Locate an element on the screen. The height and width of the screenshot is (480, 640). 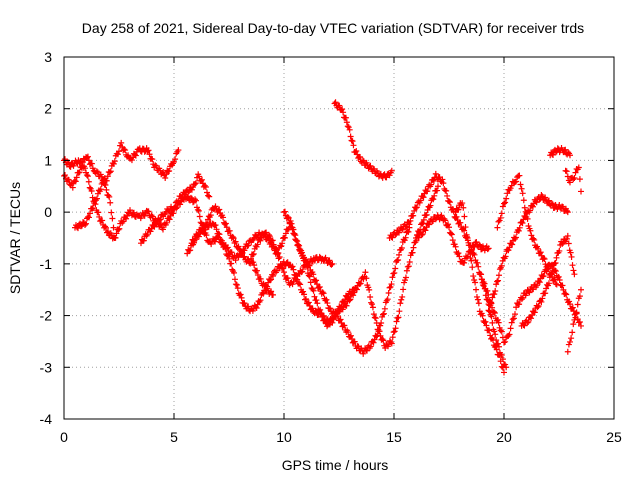
x-tick-label: 25 is located at coordinates (614, 437).